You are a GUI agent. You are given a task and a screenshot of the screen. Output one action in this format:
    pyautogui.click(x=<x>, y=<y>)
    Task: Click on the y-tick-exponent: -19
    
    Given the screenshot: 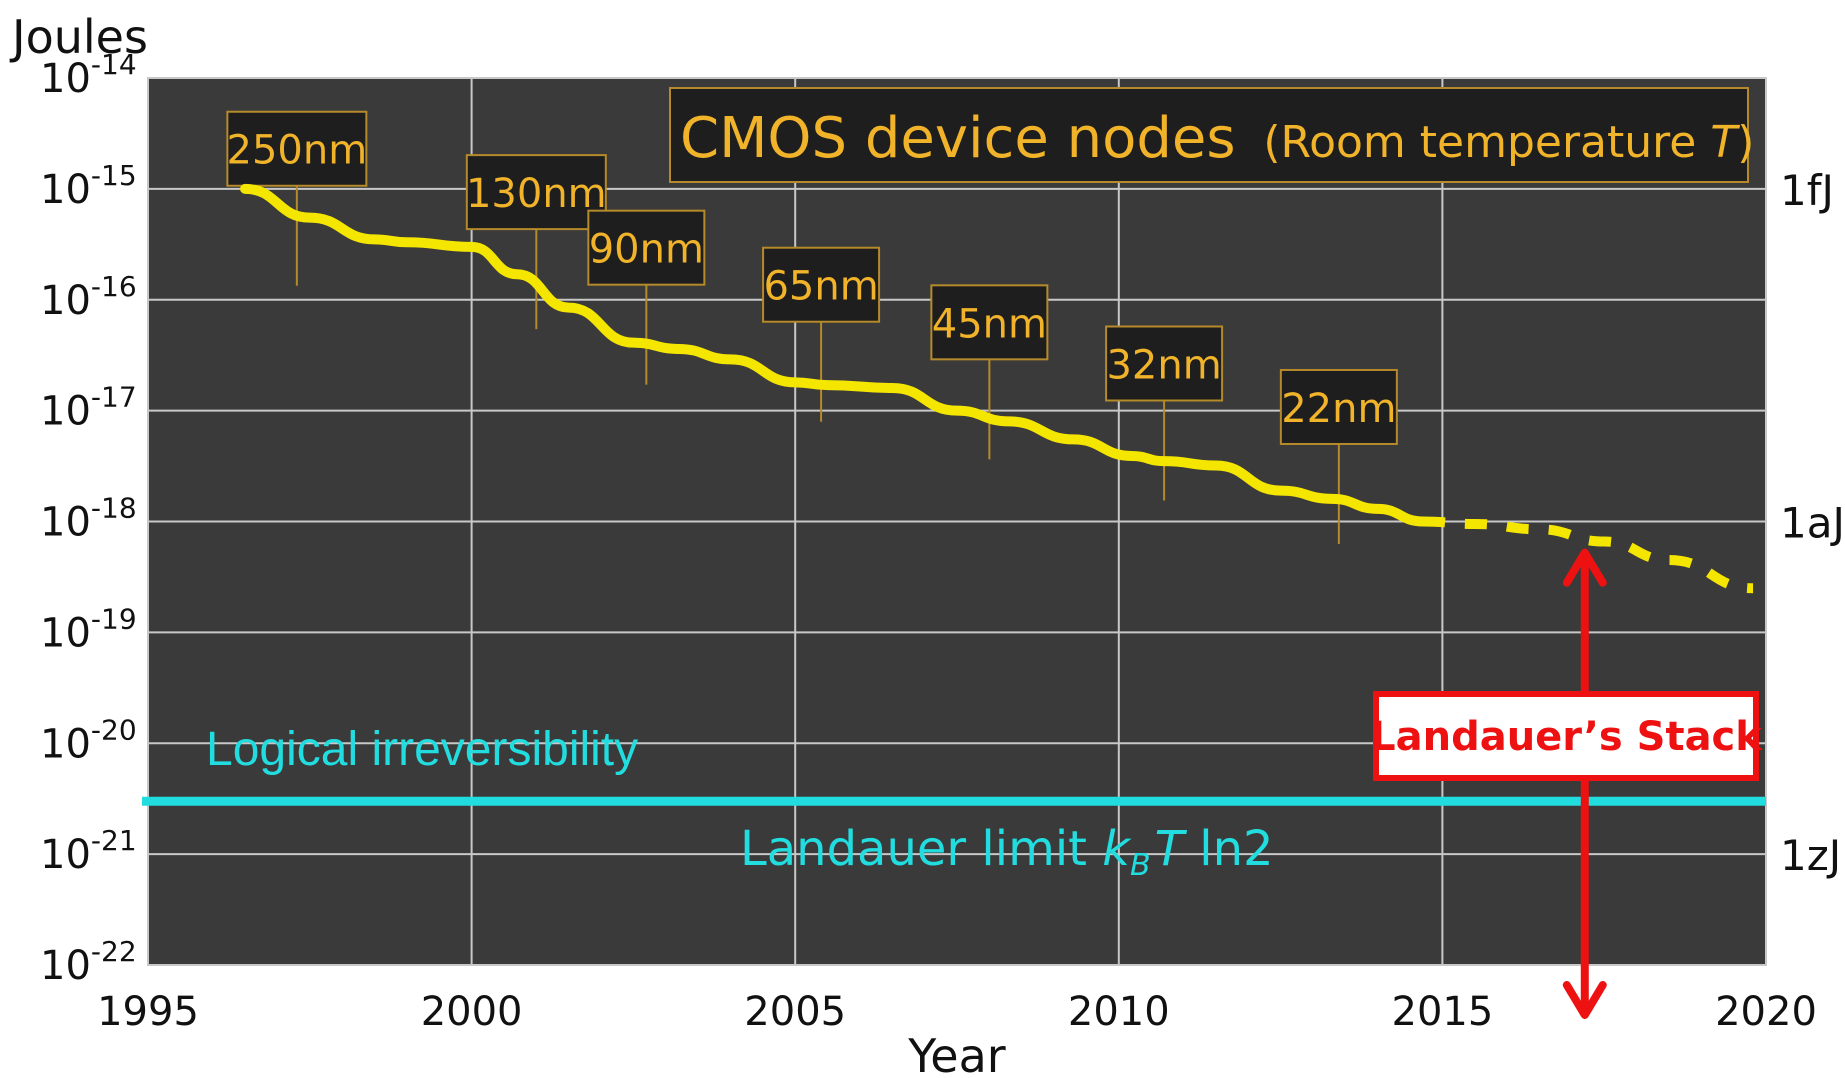 What is the action you would take?
    pyautogui.click(x=114, y=618)
    